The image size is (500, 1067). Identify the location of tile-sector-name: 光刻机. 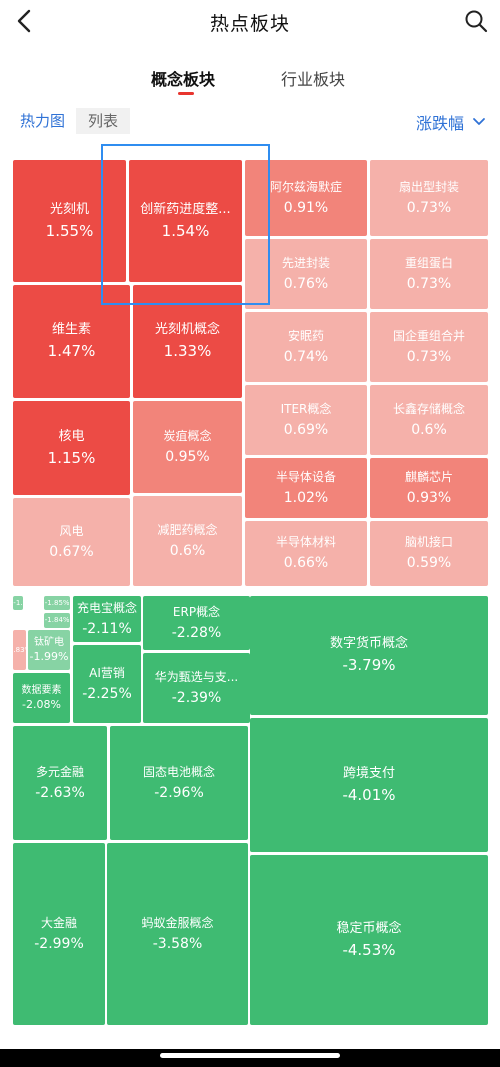
(69, 209).